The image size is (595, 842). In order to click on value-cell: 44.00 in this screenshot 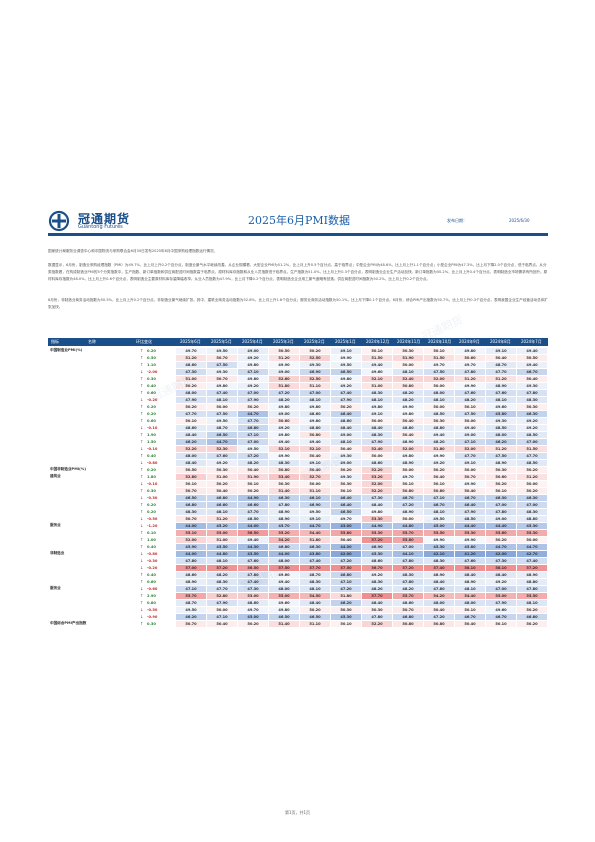, I will do `click(191, 526)`.